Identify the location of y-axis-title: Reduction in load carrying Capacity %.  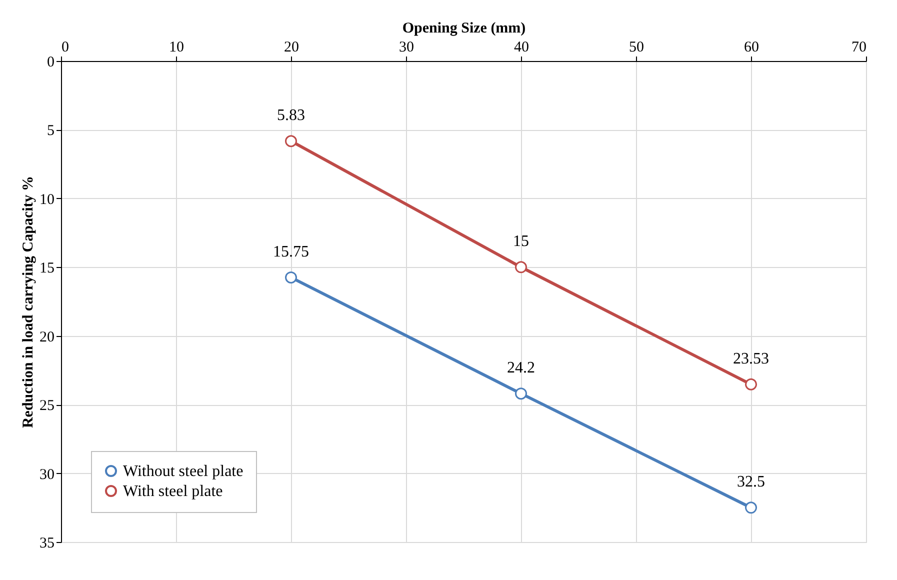
(28, 302).